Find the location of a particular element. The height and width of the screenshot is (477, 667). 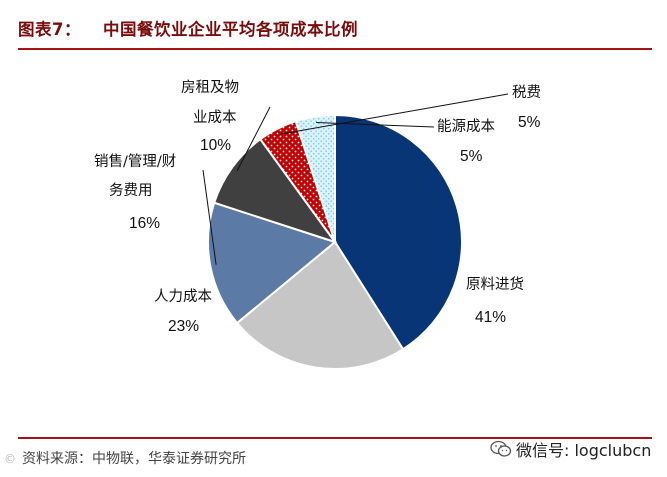

slice-label-sga-line1: 销售/管理/财 is located at coordinates (135, 161).